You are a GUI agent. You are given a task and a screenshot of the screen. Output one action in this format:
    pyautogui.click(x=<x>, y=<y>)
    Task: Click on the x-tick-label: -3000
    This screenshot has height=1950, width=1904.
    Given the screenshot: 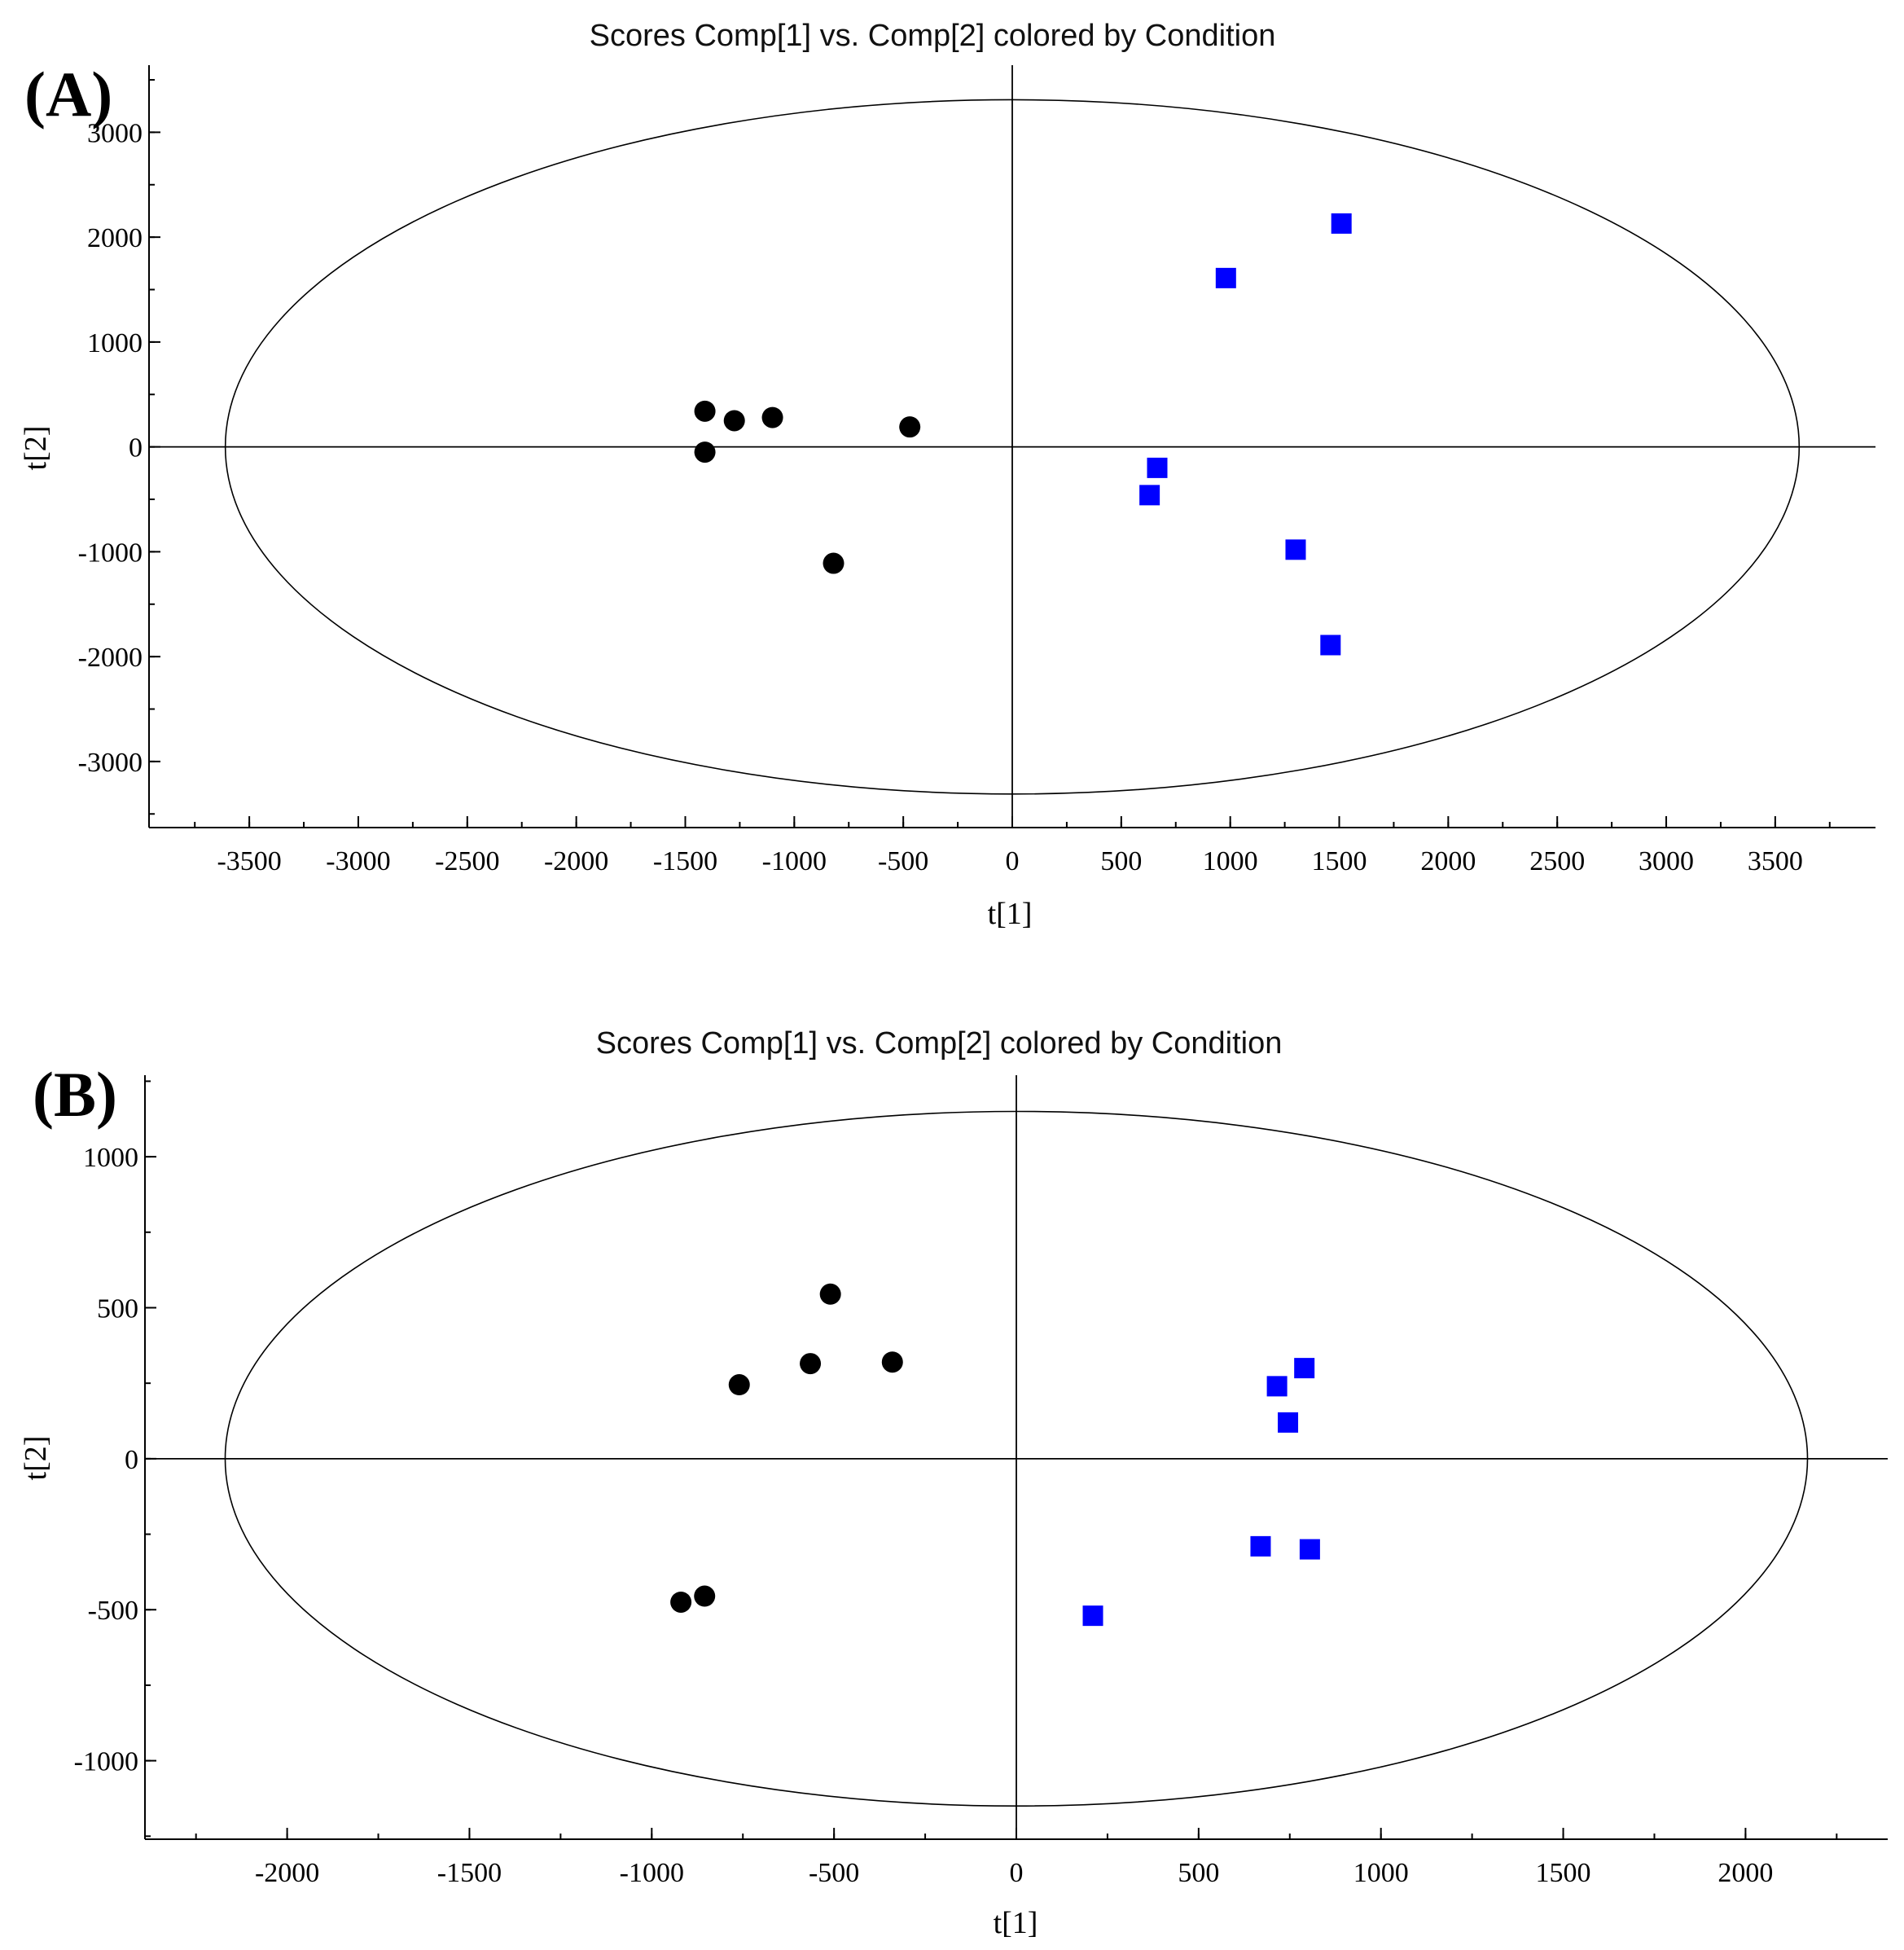 What is the action you would take?
    pyautogui.click(x=358, y=861)
    